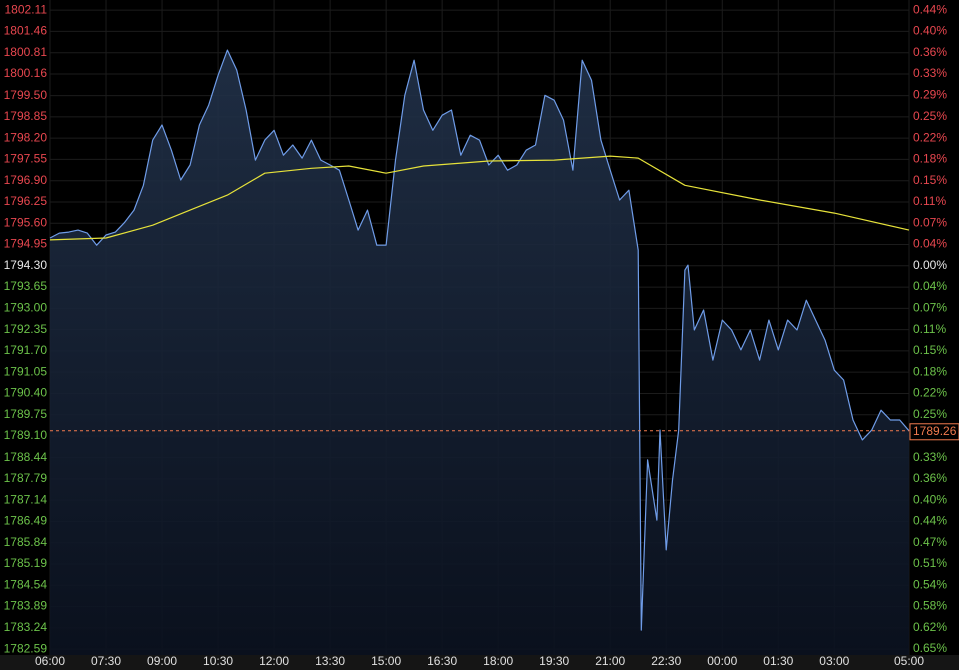 The height and width of the screenshot is (670, 959). I want to click on y2-tick-label: 0.29%, so click(930, 95).